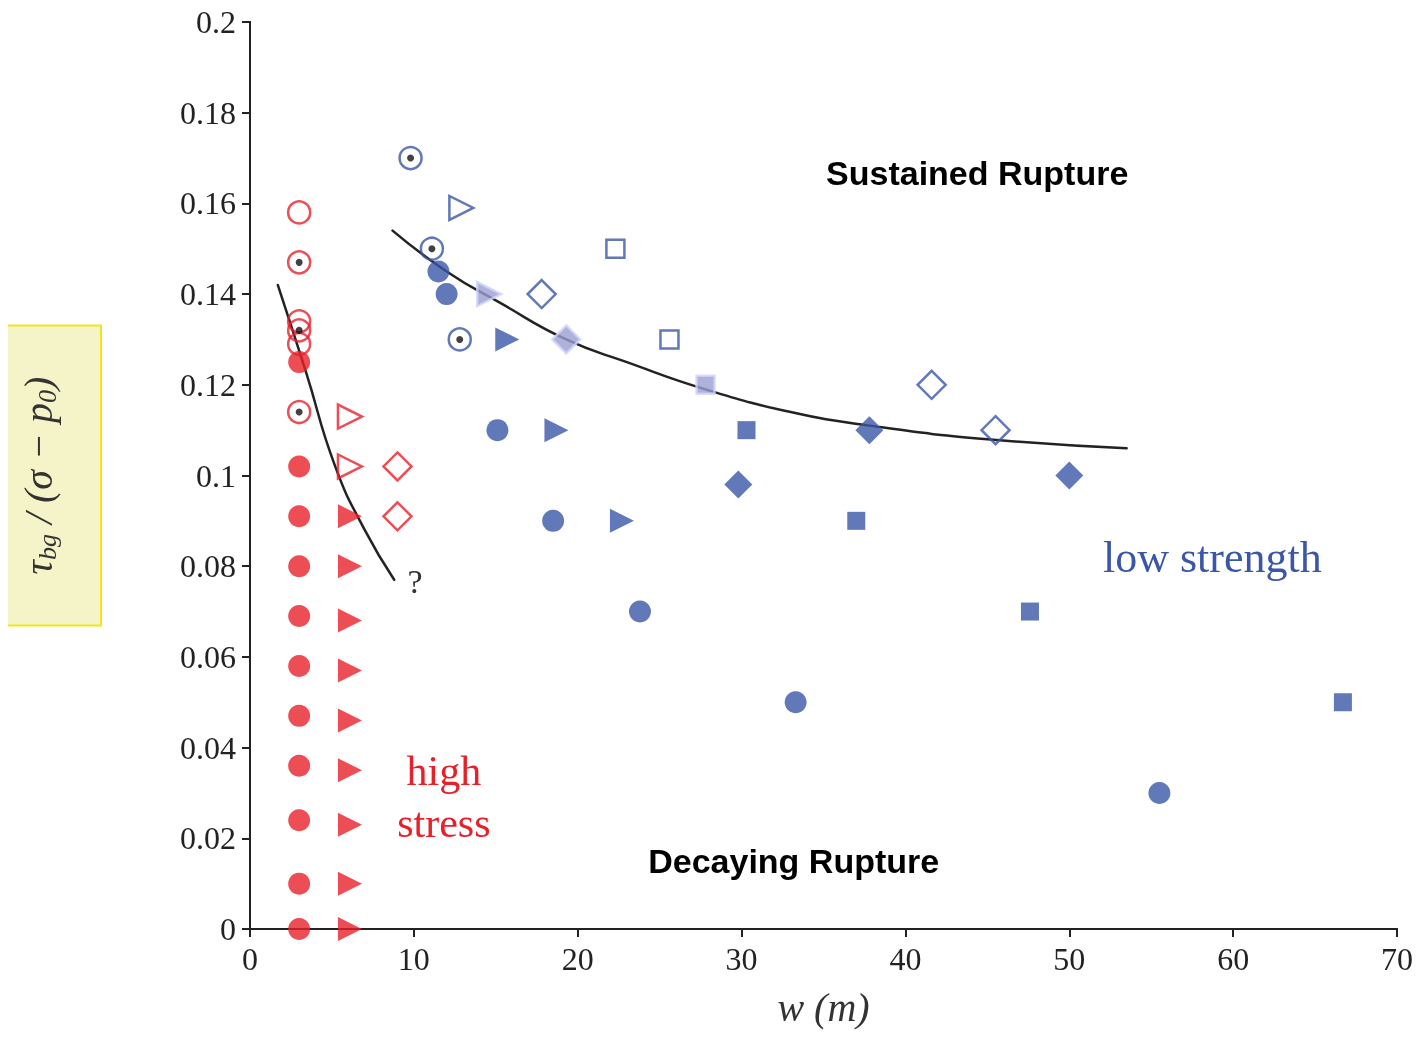 This screenshot has height=1055, width=1420. What do you see at coordinates (208, 112) in the screenshot?
I see `y-tick-label: 0.18` at bounding box center [208, 112].